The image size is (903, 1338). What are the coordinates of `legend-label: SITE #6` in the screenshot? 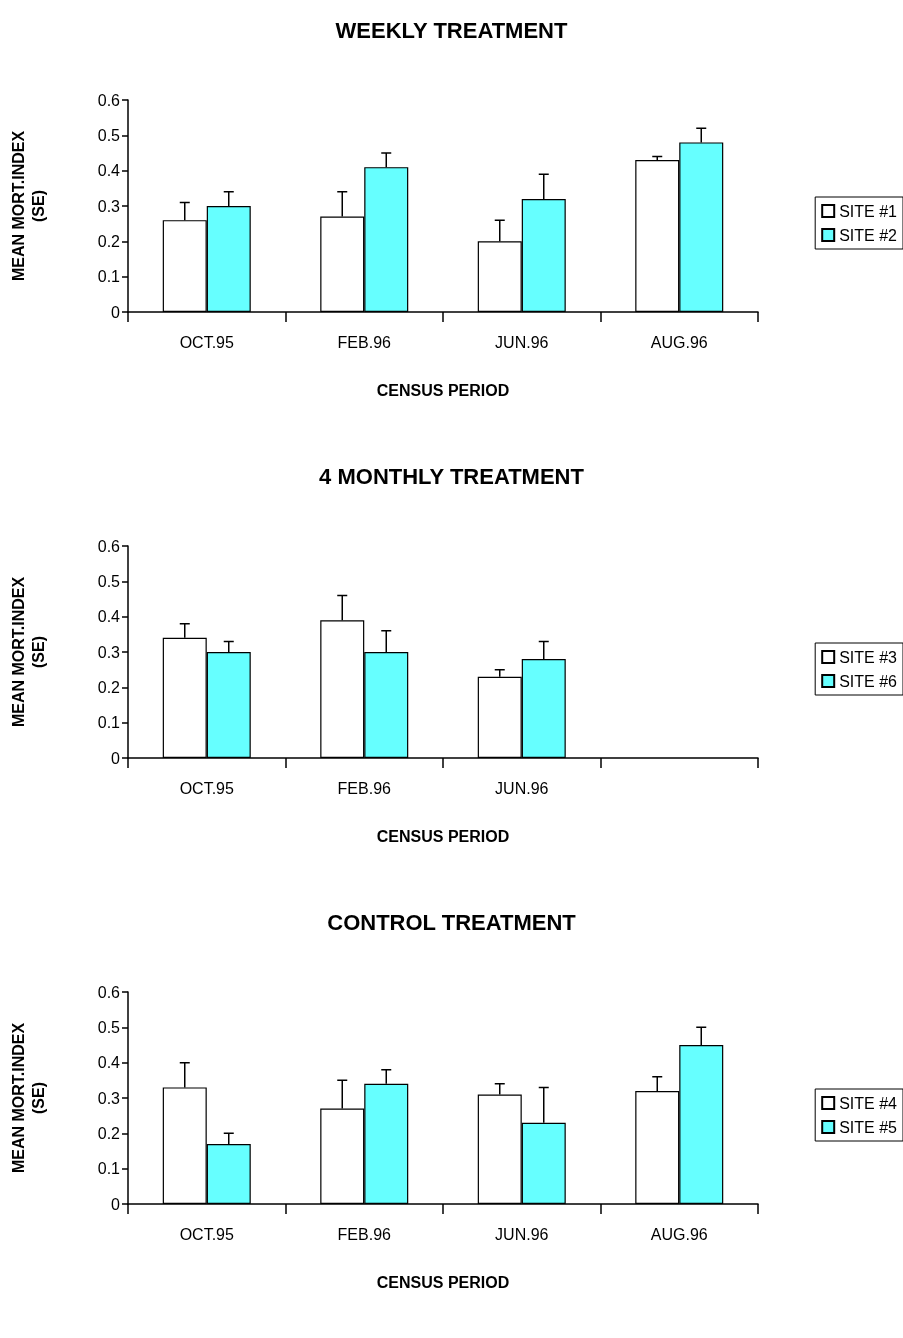 It's located at (868, 681).